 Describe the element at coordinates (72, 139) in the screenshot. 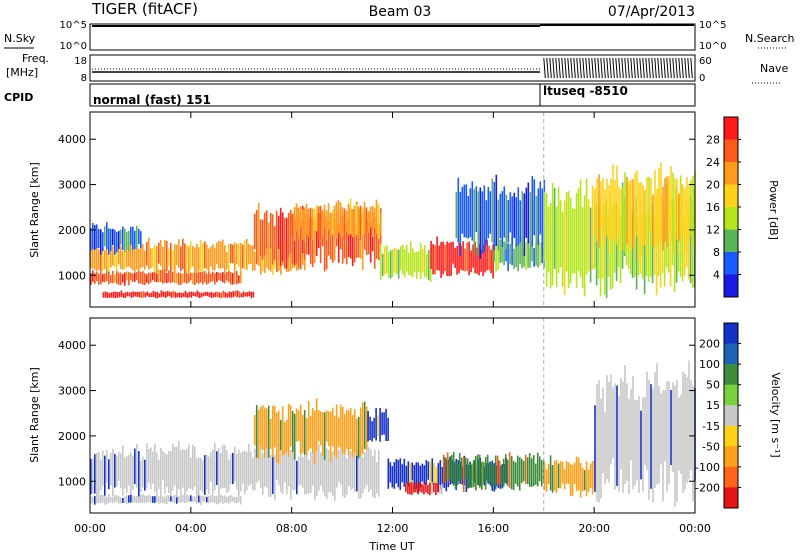

I see `y-tick-label: 4000` at that location.